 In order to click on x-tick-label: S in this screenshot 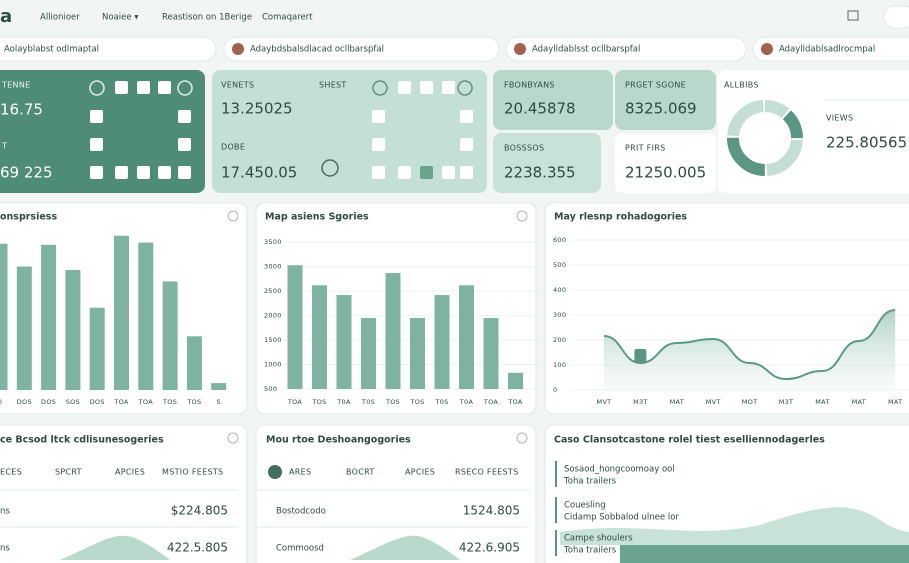, I will do `click(218, 402)`.